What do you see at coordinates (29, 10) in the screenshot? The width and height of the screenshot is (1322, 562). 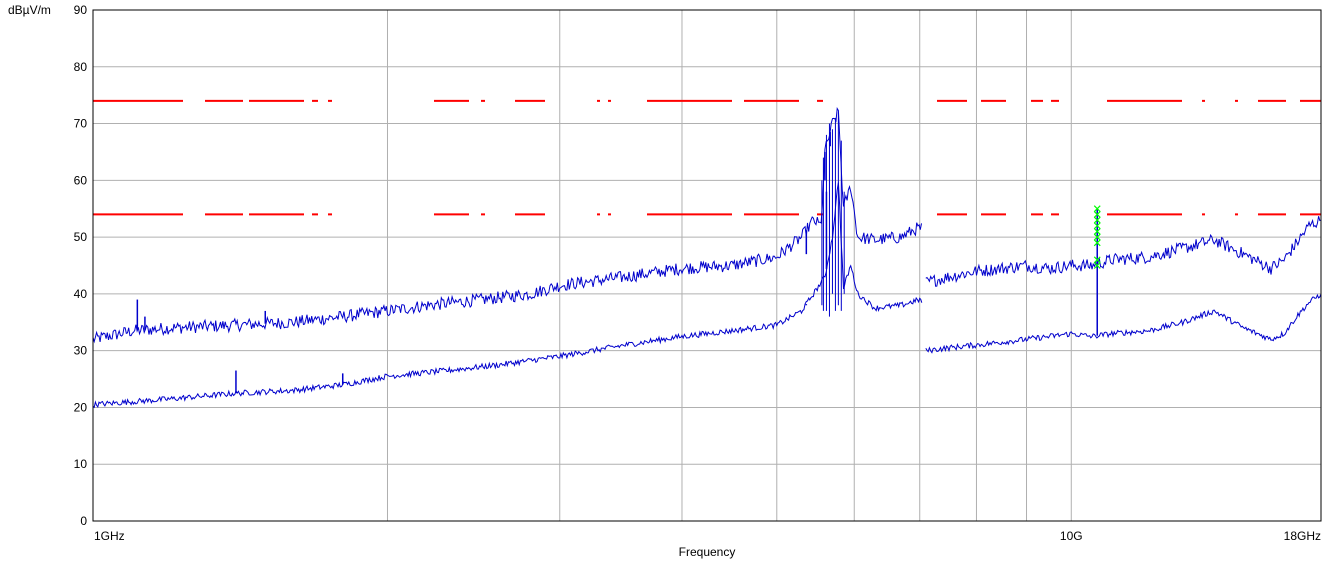 I see `y-axis-label: dBµV/m` at bounding box center [29, 10].